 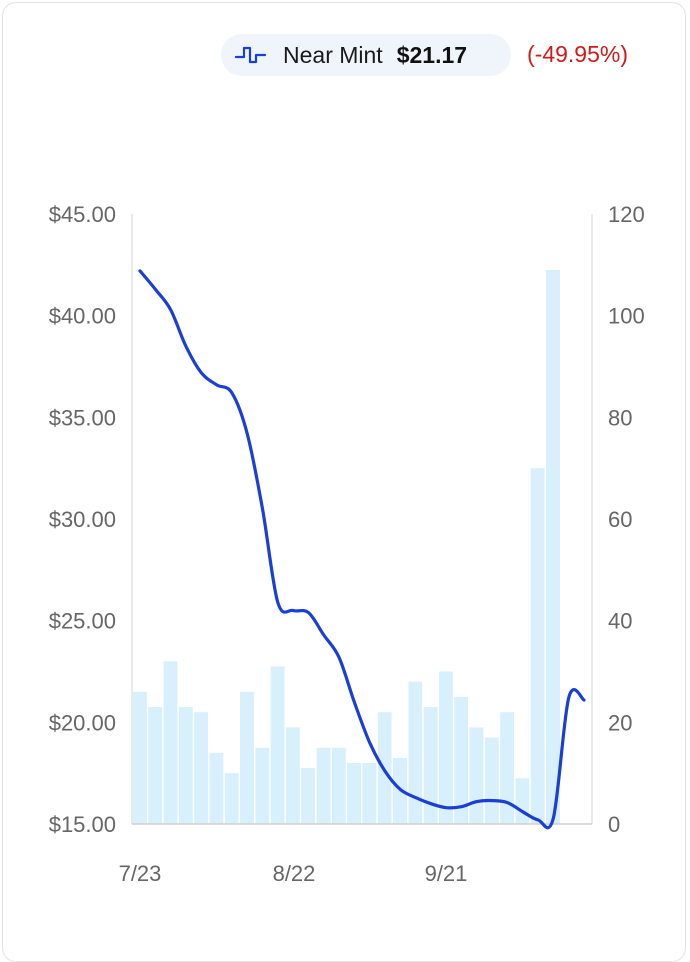 I want to click on y-left-tick-label: $15.00, so click(x=82, y=824).